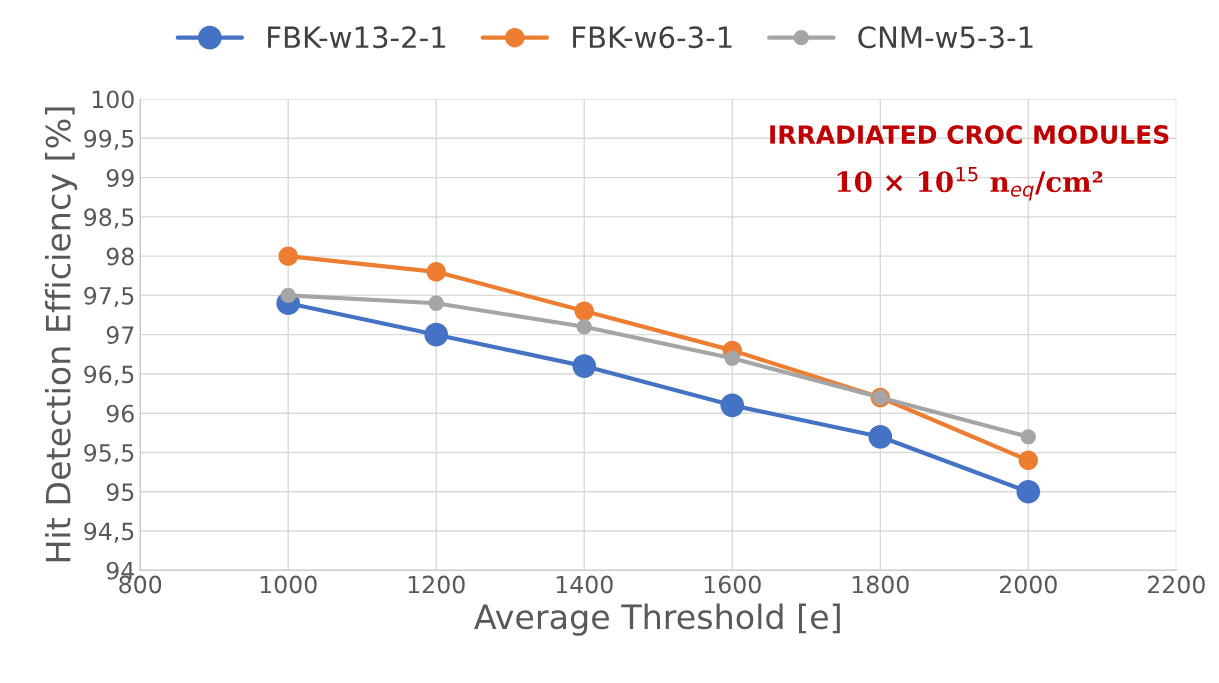  What do you see at coordinates (109, 140) in the screenshot?
I see `y-tick-label: 99,5` at bounding box center [109, 140].